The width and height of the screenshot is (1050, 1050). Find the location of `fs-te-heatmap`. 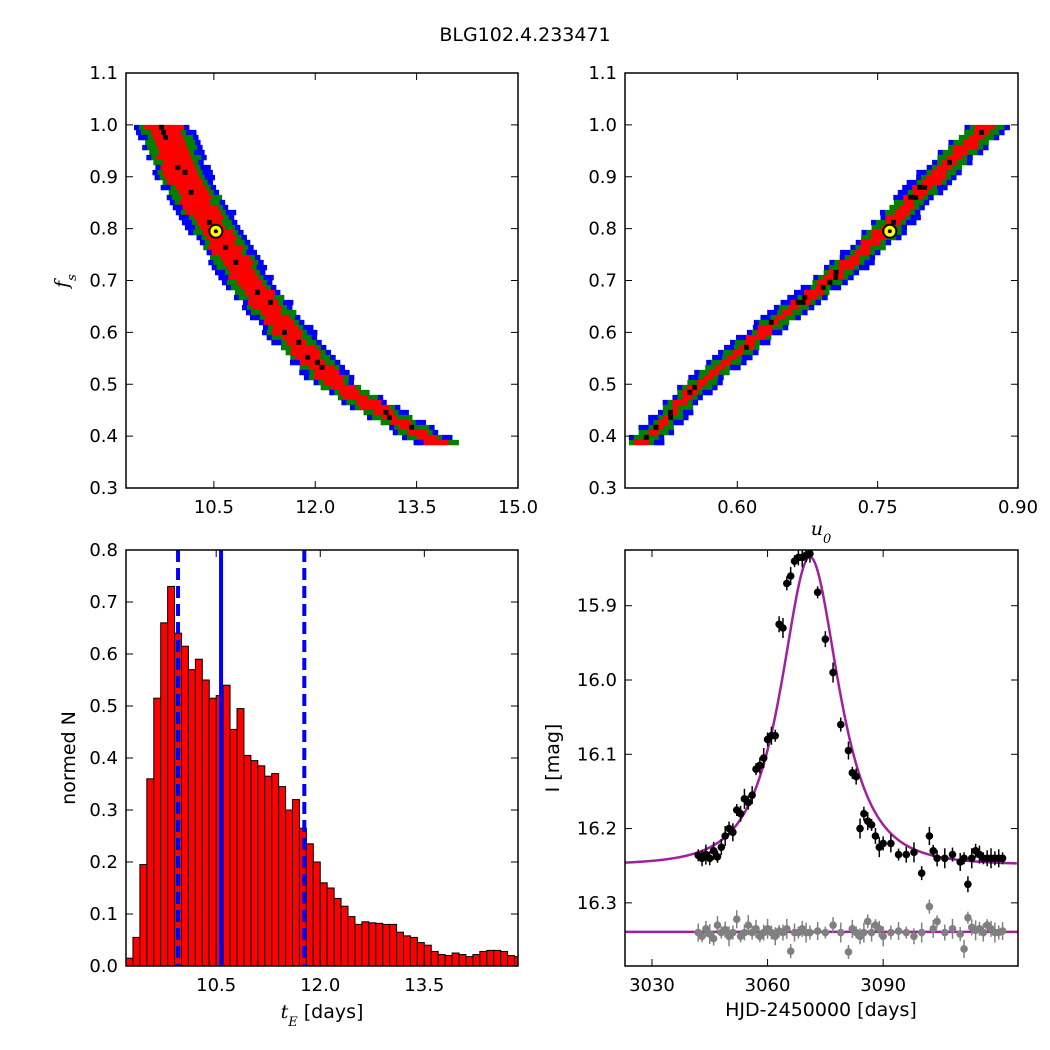

fs-te-heatmap is located at coordinates (296, 285).